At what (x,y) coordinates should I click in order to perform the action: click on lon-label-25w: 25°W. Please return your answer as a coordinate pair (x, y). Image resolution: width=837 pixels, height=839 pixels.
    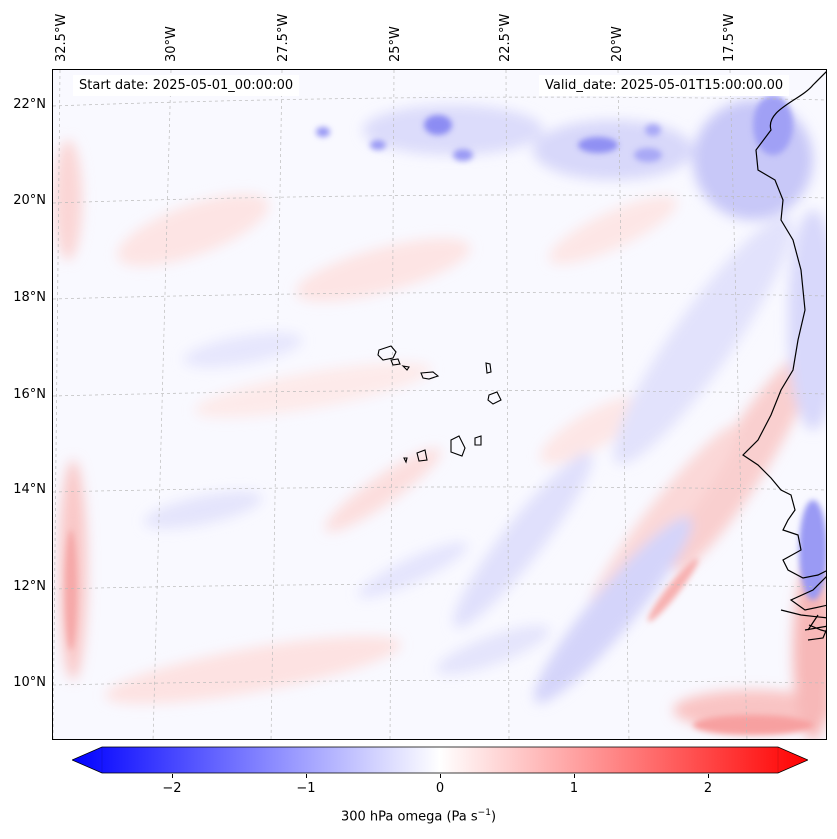
    Looking at the image, I should click on (395, 44).